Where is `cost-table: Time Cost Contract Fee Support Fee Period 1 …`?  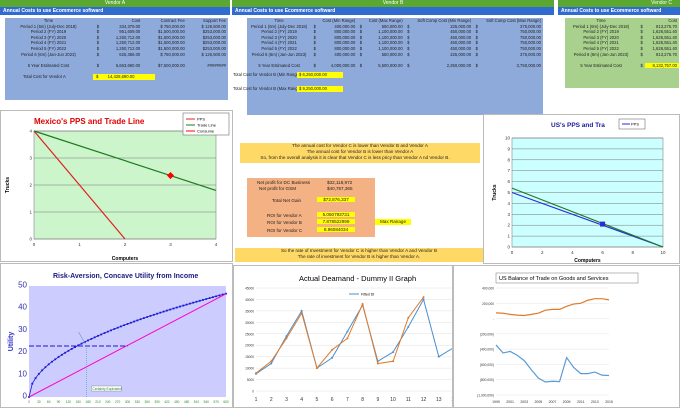
cost-table: Time Cost Contract Fee Support Fee Period 1 … is located at coordinates (116, 43).